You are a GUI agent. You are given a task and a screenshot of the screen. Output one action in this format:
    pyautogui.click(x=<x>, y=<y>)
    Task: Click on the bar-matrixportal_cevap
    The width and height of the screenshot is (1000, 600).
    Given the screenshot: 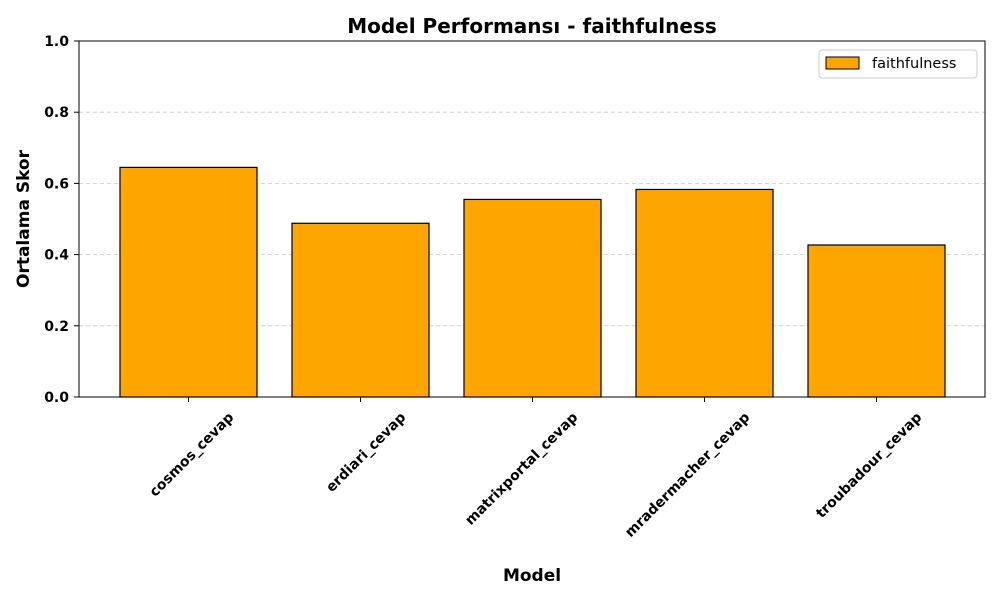 What is the action you would take?
    pyautogui.click(x=532, y=298)
    